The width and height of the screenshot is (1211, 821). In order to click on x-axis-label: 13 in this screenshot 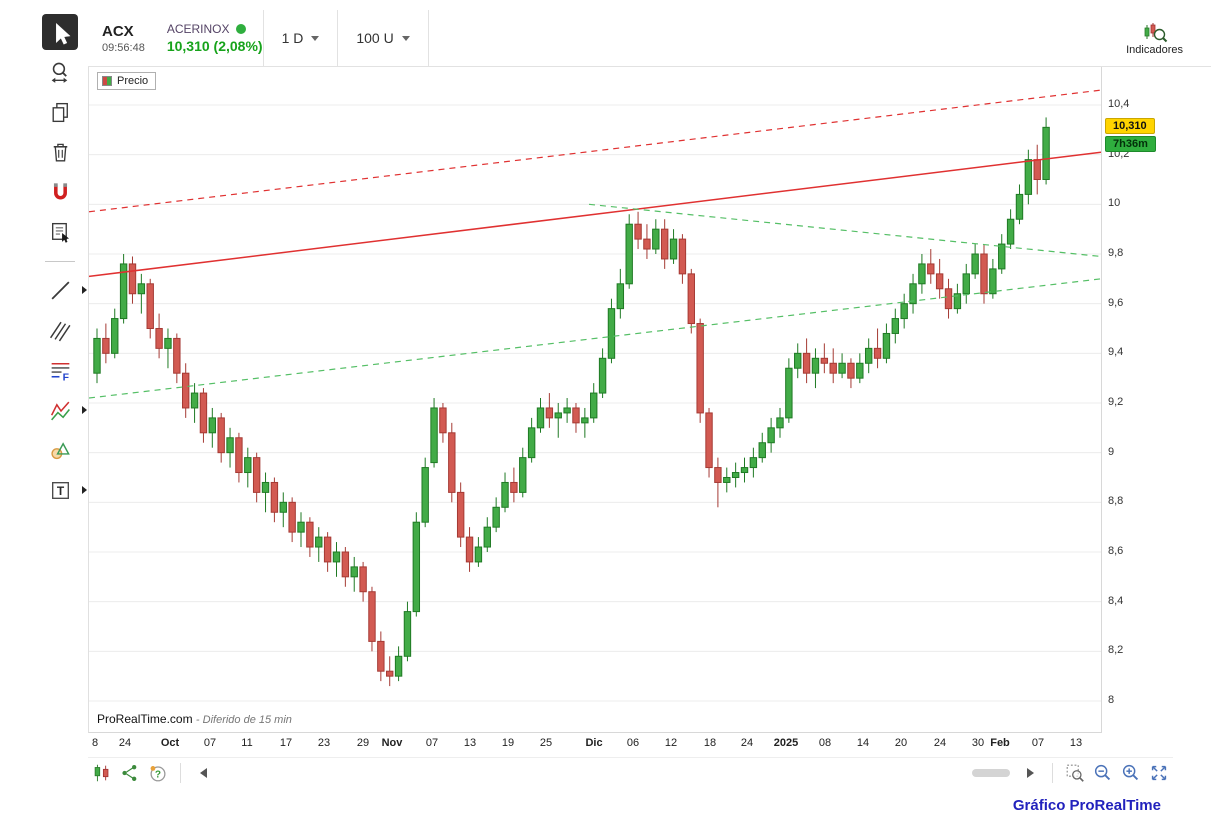, I will do `click(1076, 743)`.